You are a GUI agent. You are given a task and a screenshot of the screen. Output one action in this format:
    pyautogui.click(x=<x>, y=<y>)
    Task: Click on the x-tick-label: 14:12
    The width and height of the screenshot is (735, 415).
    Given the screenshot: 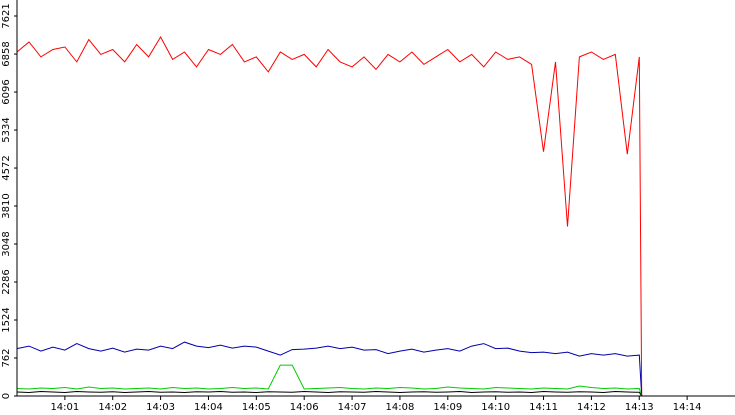 What is the action you would take?
    pyautogui.click(x=591, y=407)
    